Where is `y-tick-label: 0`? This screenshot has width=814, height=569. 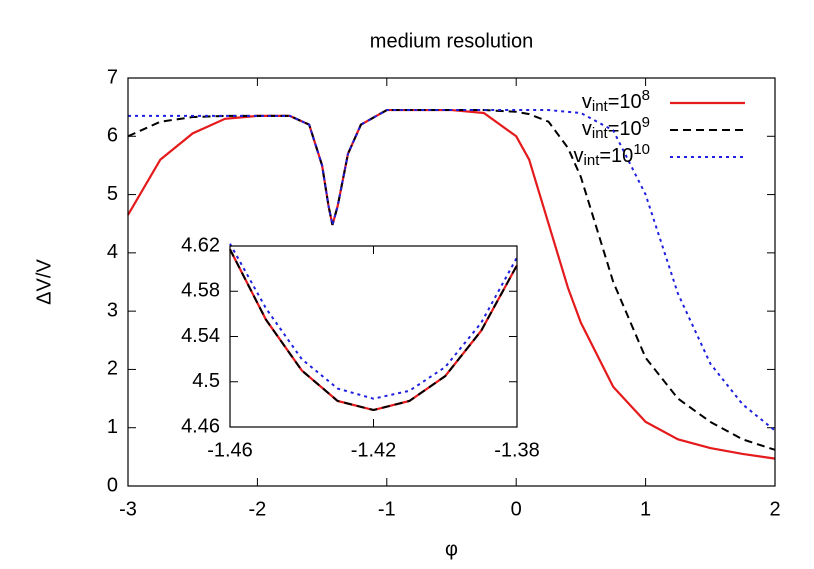
y-tick-label: 0 is located at coordinates (112, 485).